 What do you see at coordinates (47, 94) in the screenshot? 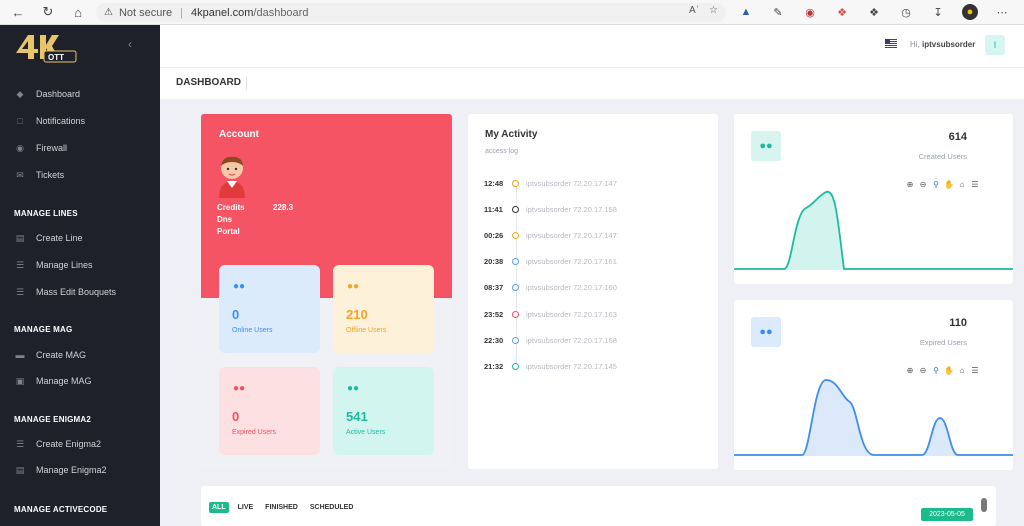
I see `sidebar-item-dashboard: ◆ Dashboard` at bounding box center [47, 94].